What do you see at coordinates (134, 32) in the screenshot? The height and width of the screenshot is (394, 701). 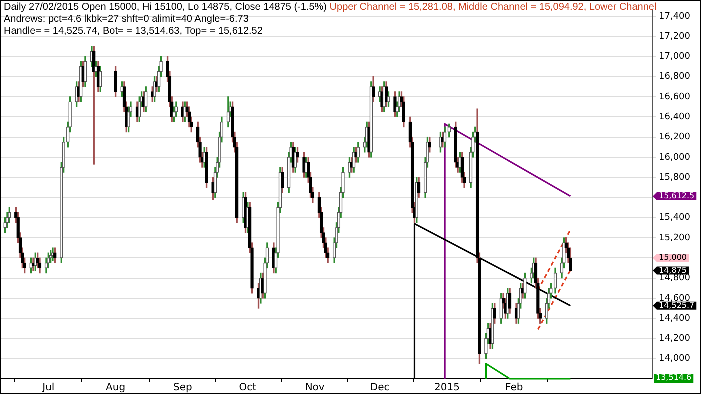 I see `annotation: Handle= = 14,525.74, Bot= = 13,514.63, Top= = 15,612.52` at bounding box center [134, 32].